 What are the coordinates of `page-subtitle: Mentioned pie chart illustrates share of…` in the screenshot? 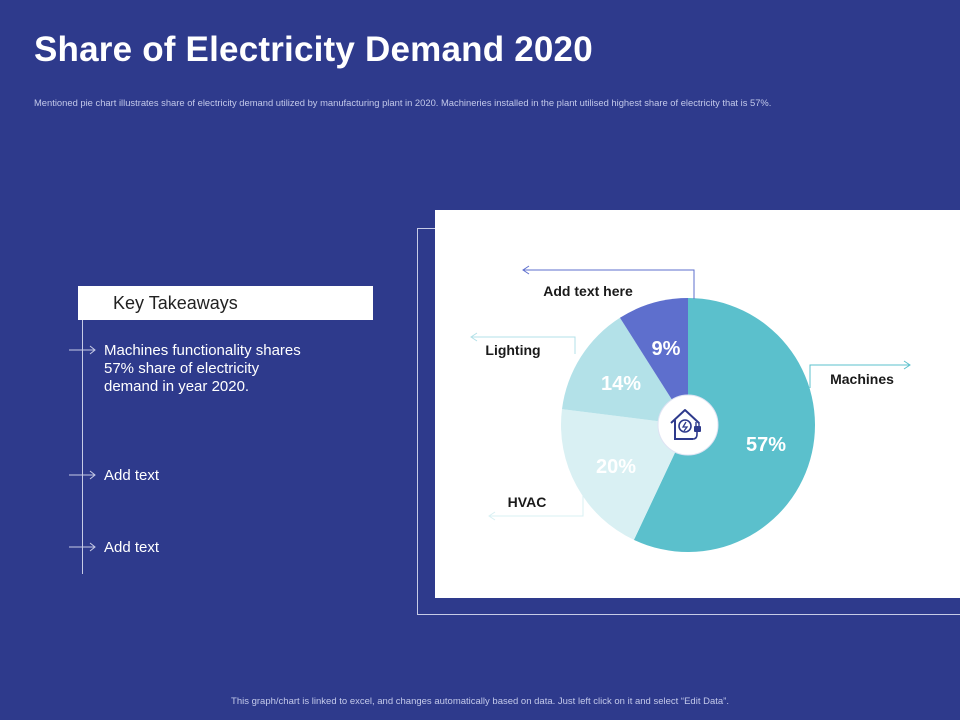 It's located at (403, 102).